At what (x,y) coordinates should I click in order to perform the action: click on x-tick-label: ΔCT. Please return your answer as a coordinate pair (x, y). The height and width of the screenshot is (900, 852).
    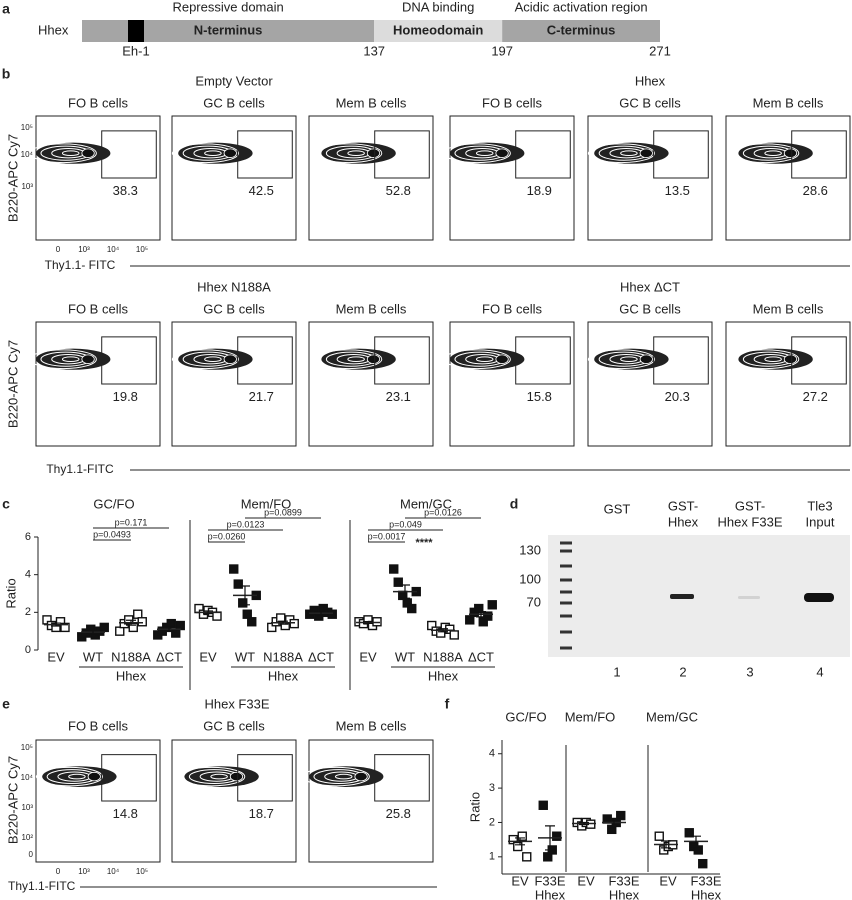
    Looking at the image, I should click on (169, 656).